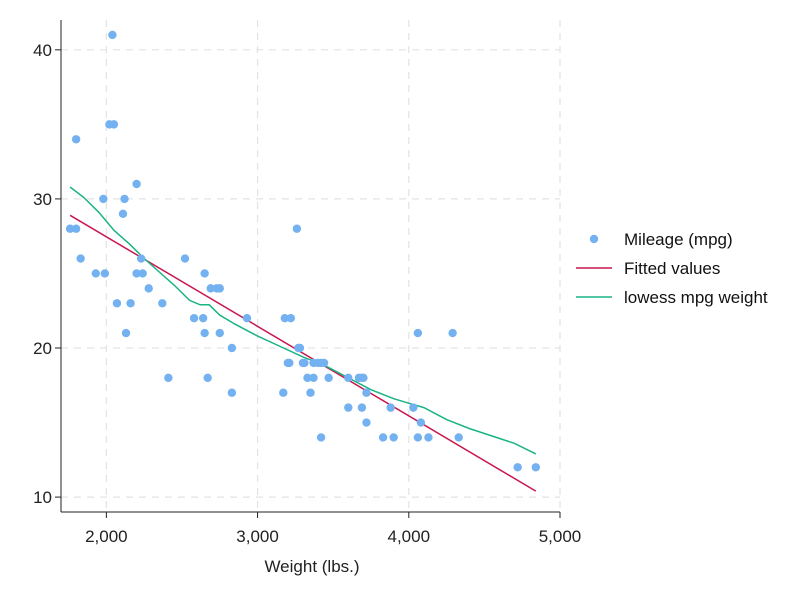  I want to click on x-axis-title: Weight (lbs.), so click(311, 566).